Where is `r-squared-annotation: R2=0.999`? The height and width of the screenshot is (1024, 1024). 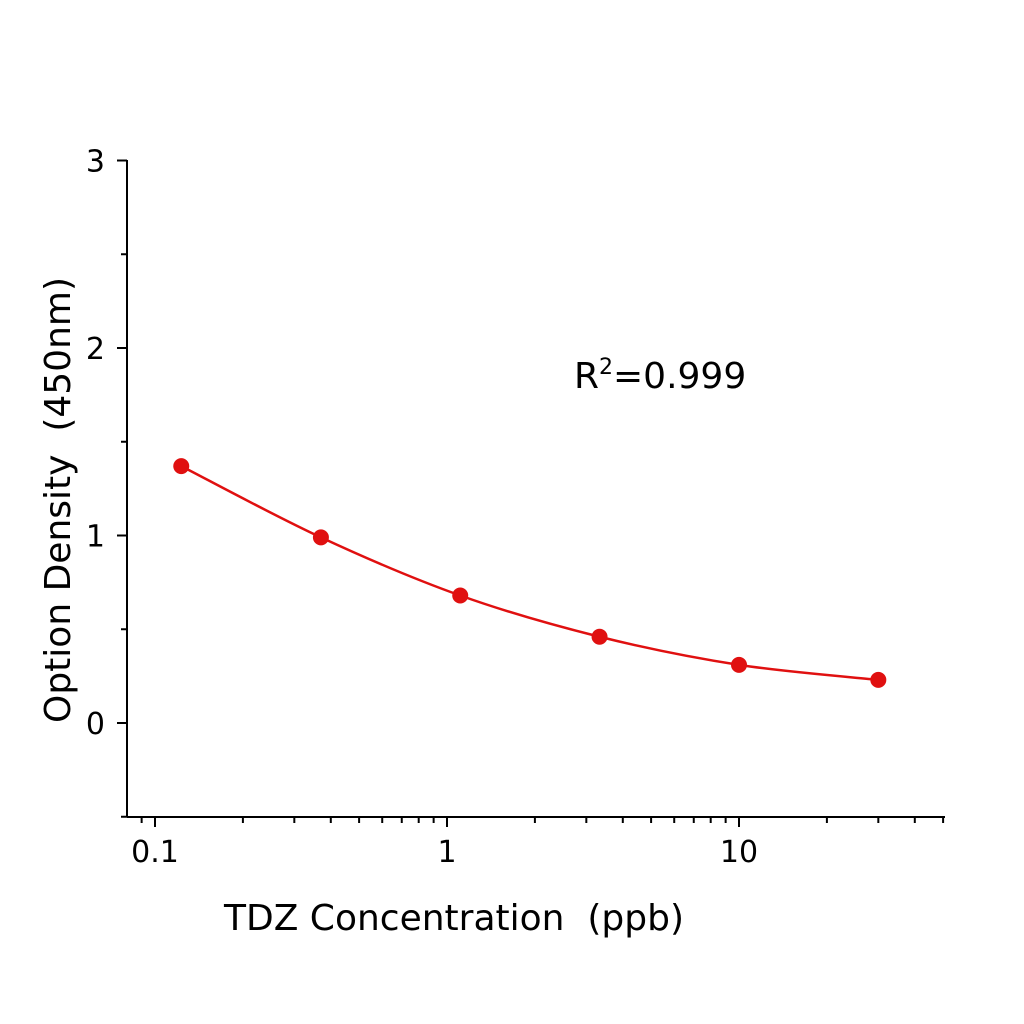
r-squared-annotation: R2=0.999 is located at coordinates (660, 376).